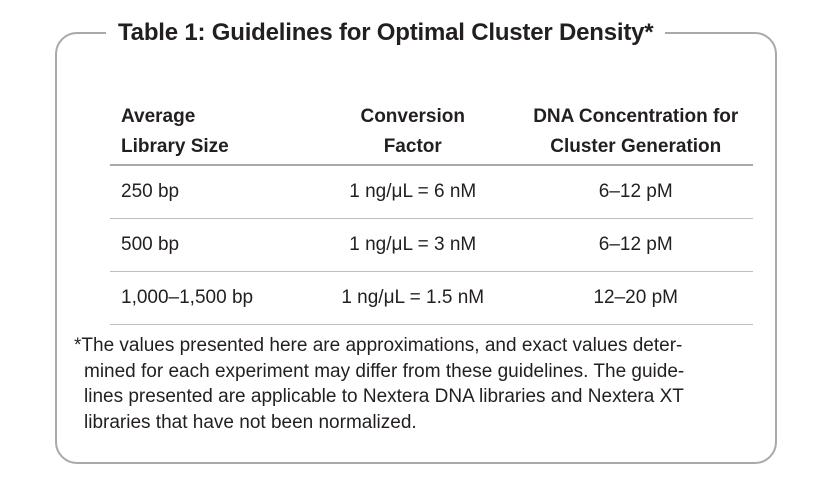  Describe the element at coordinates (208, 192) in the screenshot. I see `cell-library-size: 250 bp` at that location.